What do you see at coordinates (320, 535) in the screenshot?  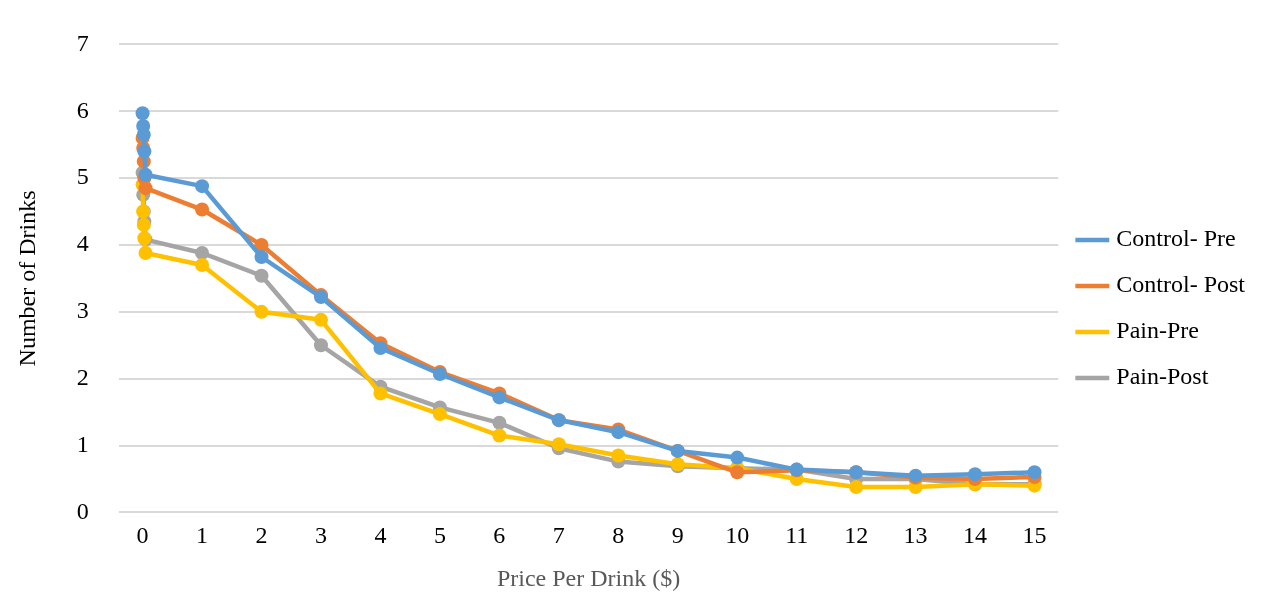 I see `x-tick-label: 3` at bounding box center [320, 535].